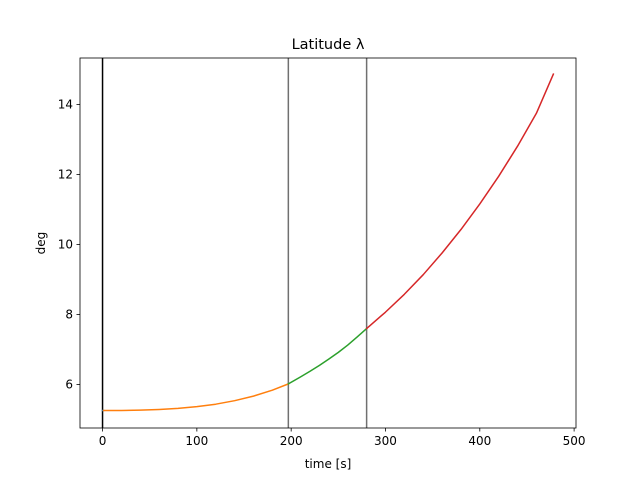  I want to click on y-axis-label: deg, so click(41, 243).